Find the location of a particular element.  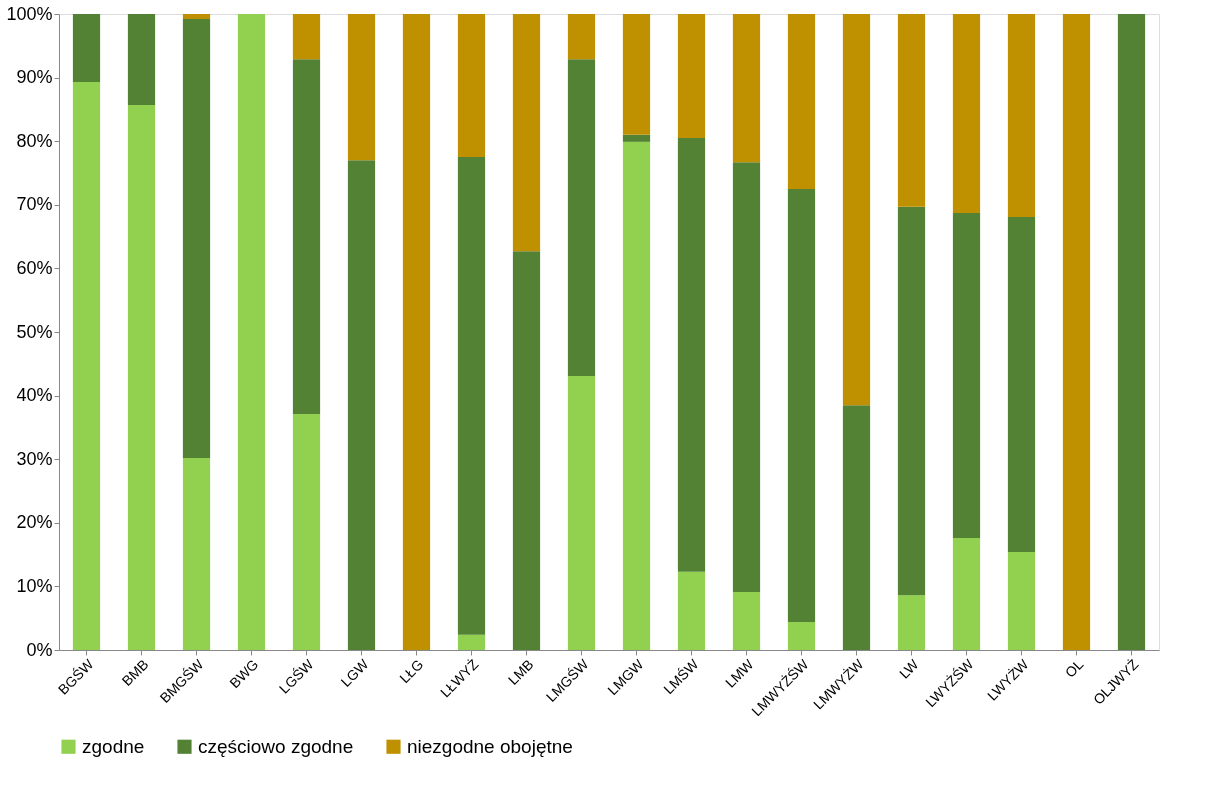

x-tick-label: LW is located at coordinates (908, 668).